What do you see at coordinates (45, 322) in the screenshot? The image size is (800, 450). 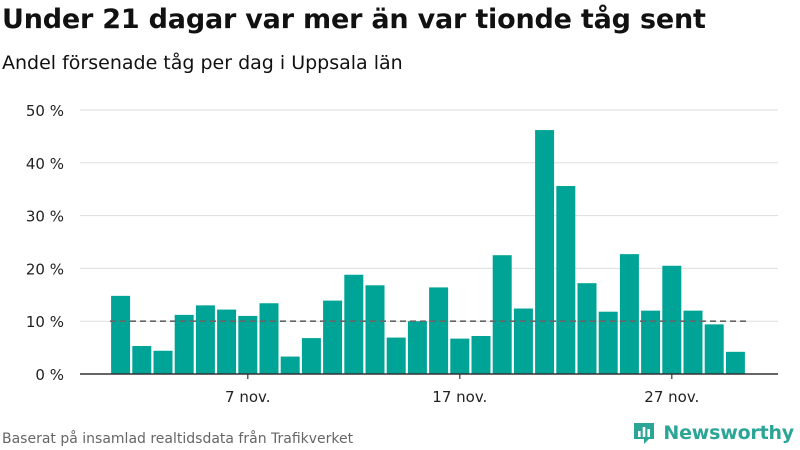 I see `y-tick-label: 10 %` at bounding box center [45, 322].